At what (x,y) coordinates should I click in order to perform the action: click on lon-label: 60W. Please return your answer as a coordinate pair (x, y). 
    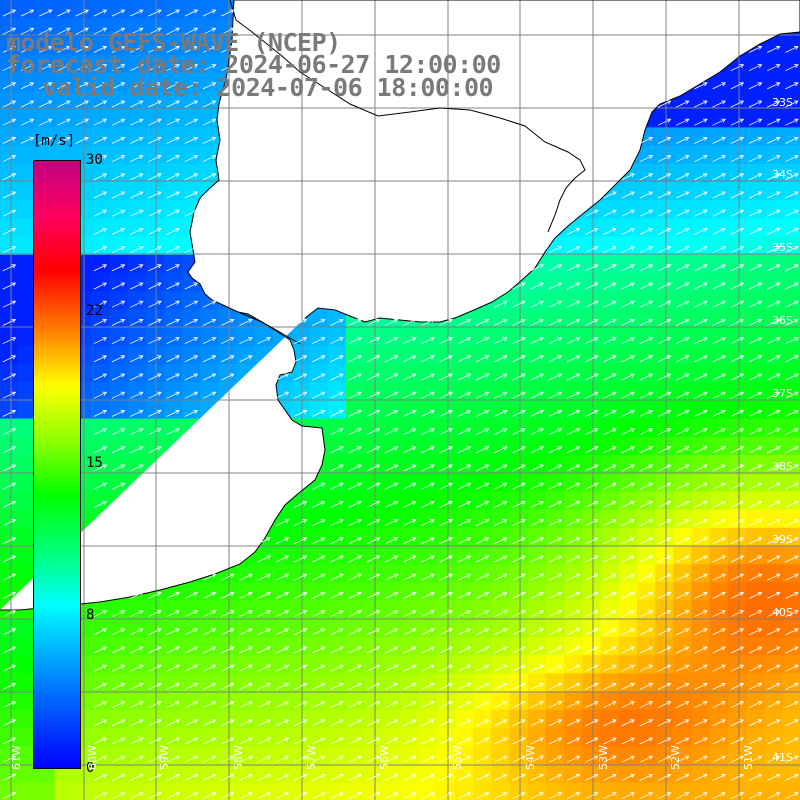
    Looking at the image, I should click on (92, 757).